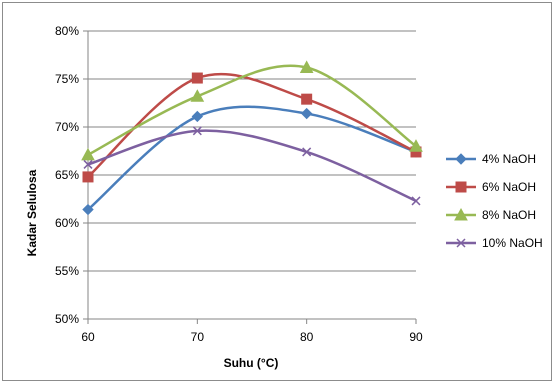 The image size is (556, 385). I want to click on x-axis-title: Suhu (°C), so click(251, 363).